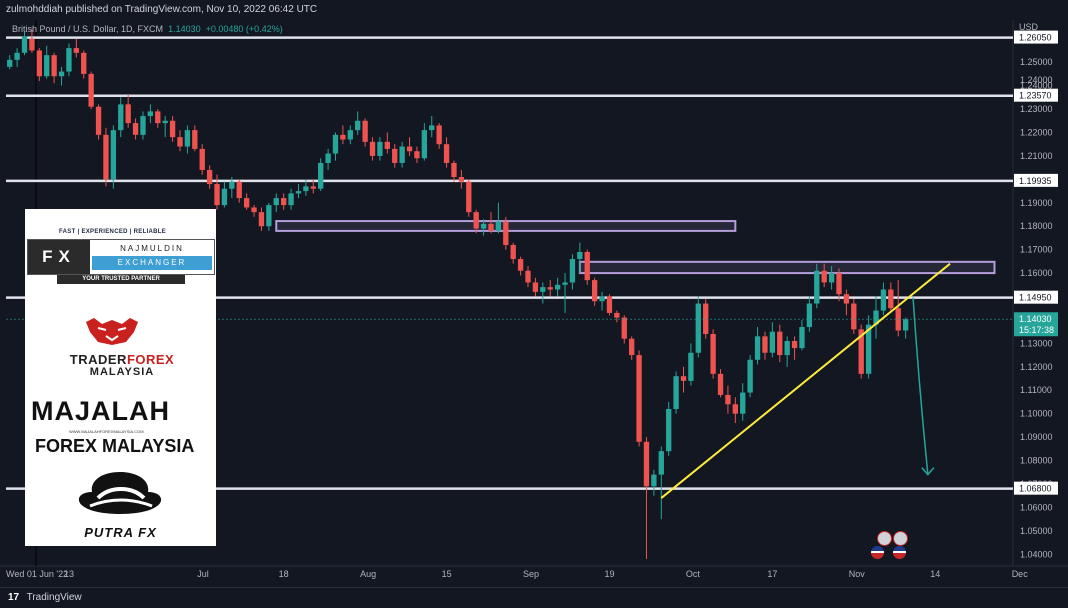  Describe the element at coordinates (88, 29) in the screenshot. I see `symbol-name: British Pound / U.S. Dollar, 1D, FXCM` at that location.